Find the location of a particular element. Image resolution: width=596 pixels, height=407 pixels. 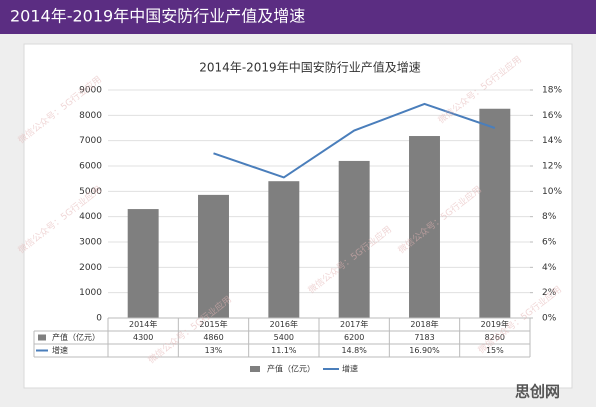

chart-title: 2014年-2019年中国安防行业产值及增速 is located at coordinates (309, 67).